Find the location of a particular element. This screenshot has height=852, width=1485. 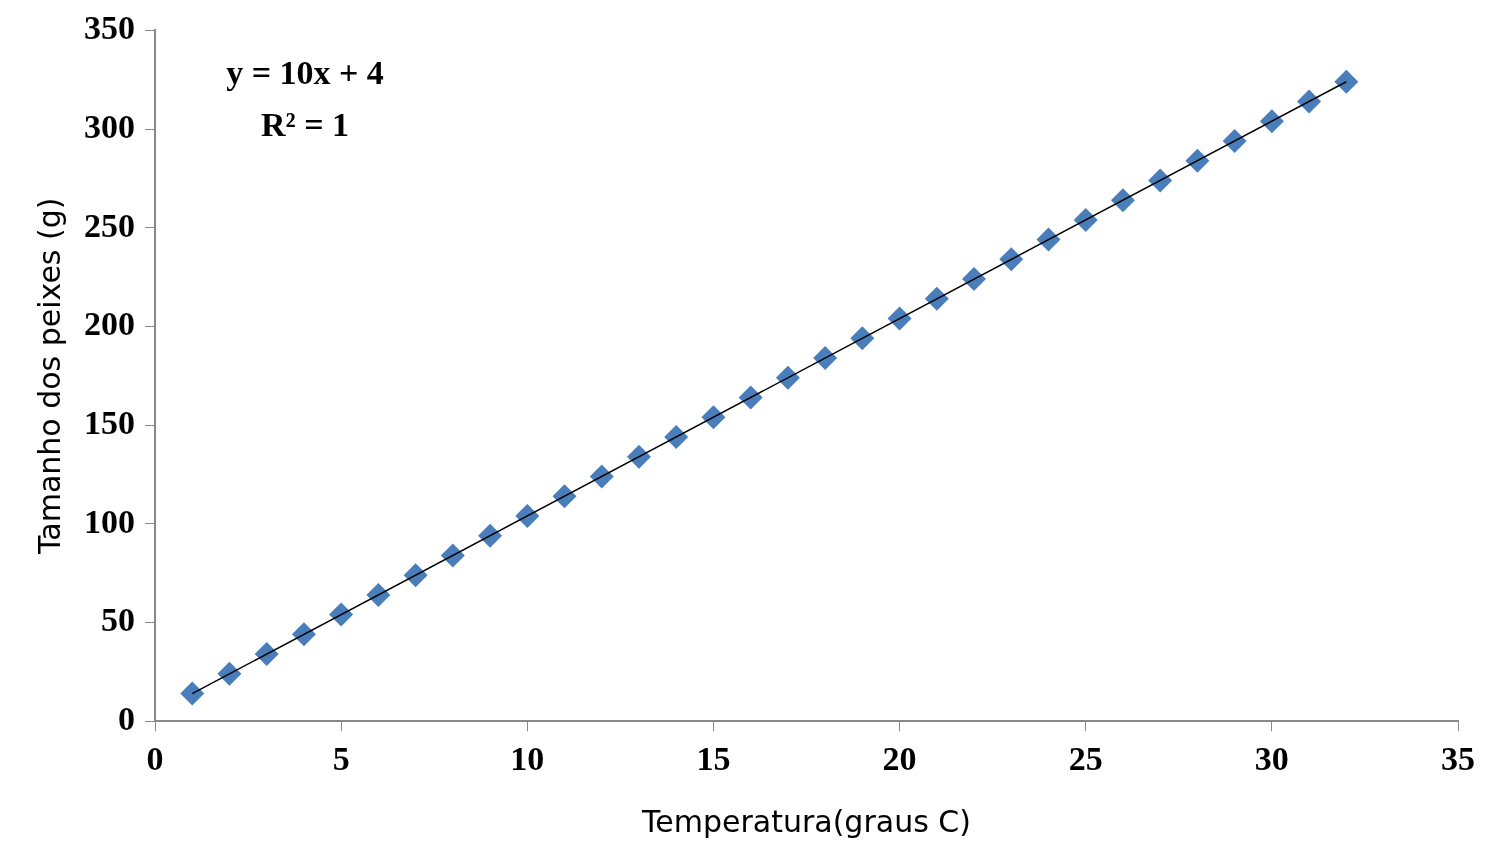

x-tick-label: 0 is located at coordinates (155, 759).